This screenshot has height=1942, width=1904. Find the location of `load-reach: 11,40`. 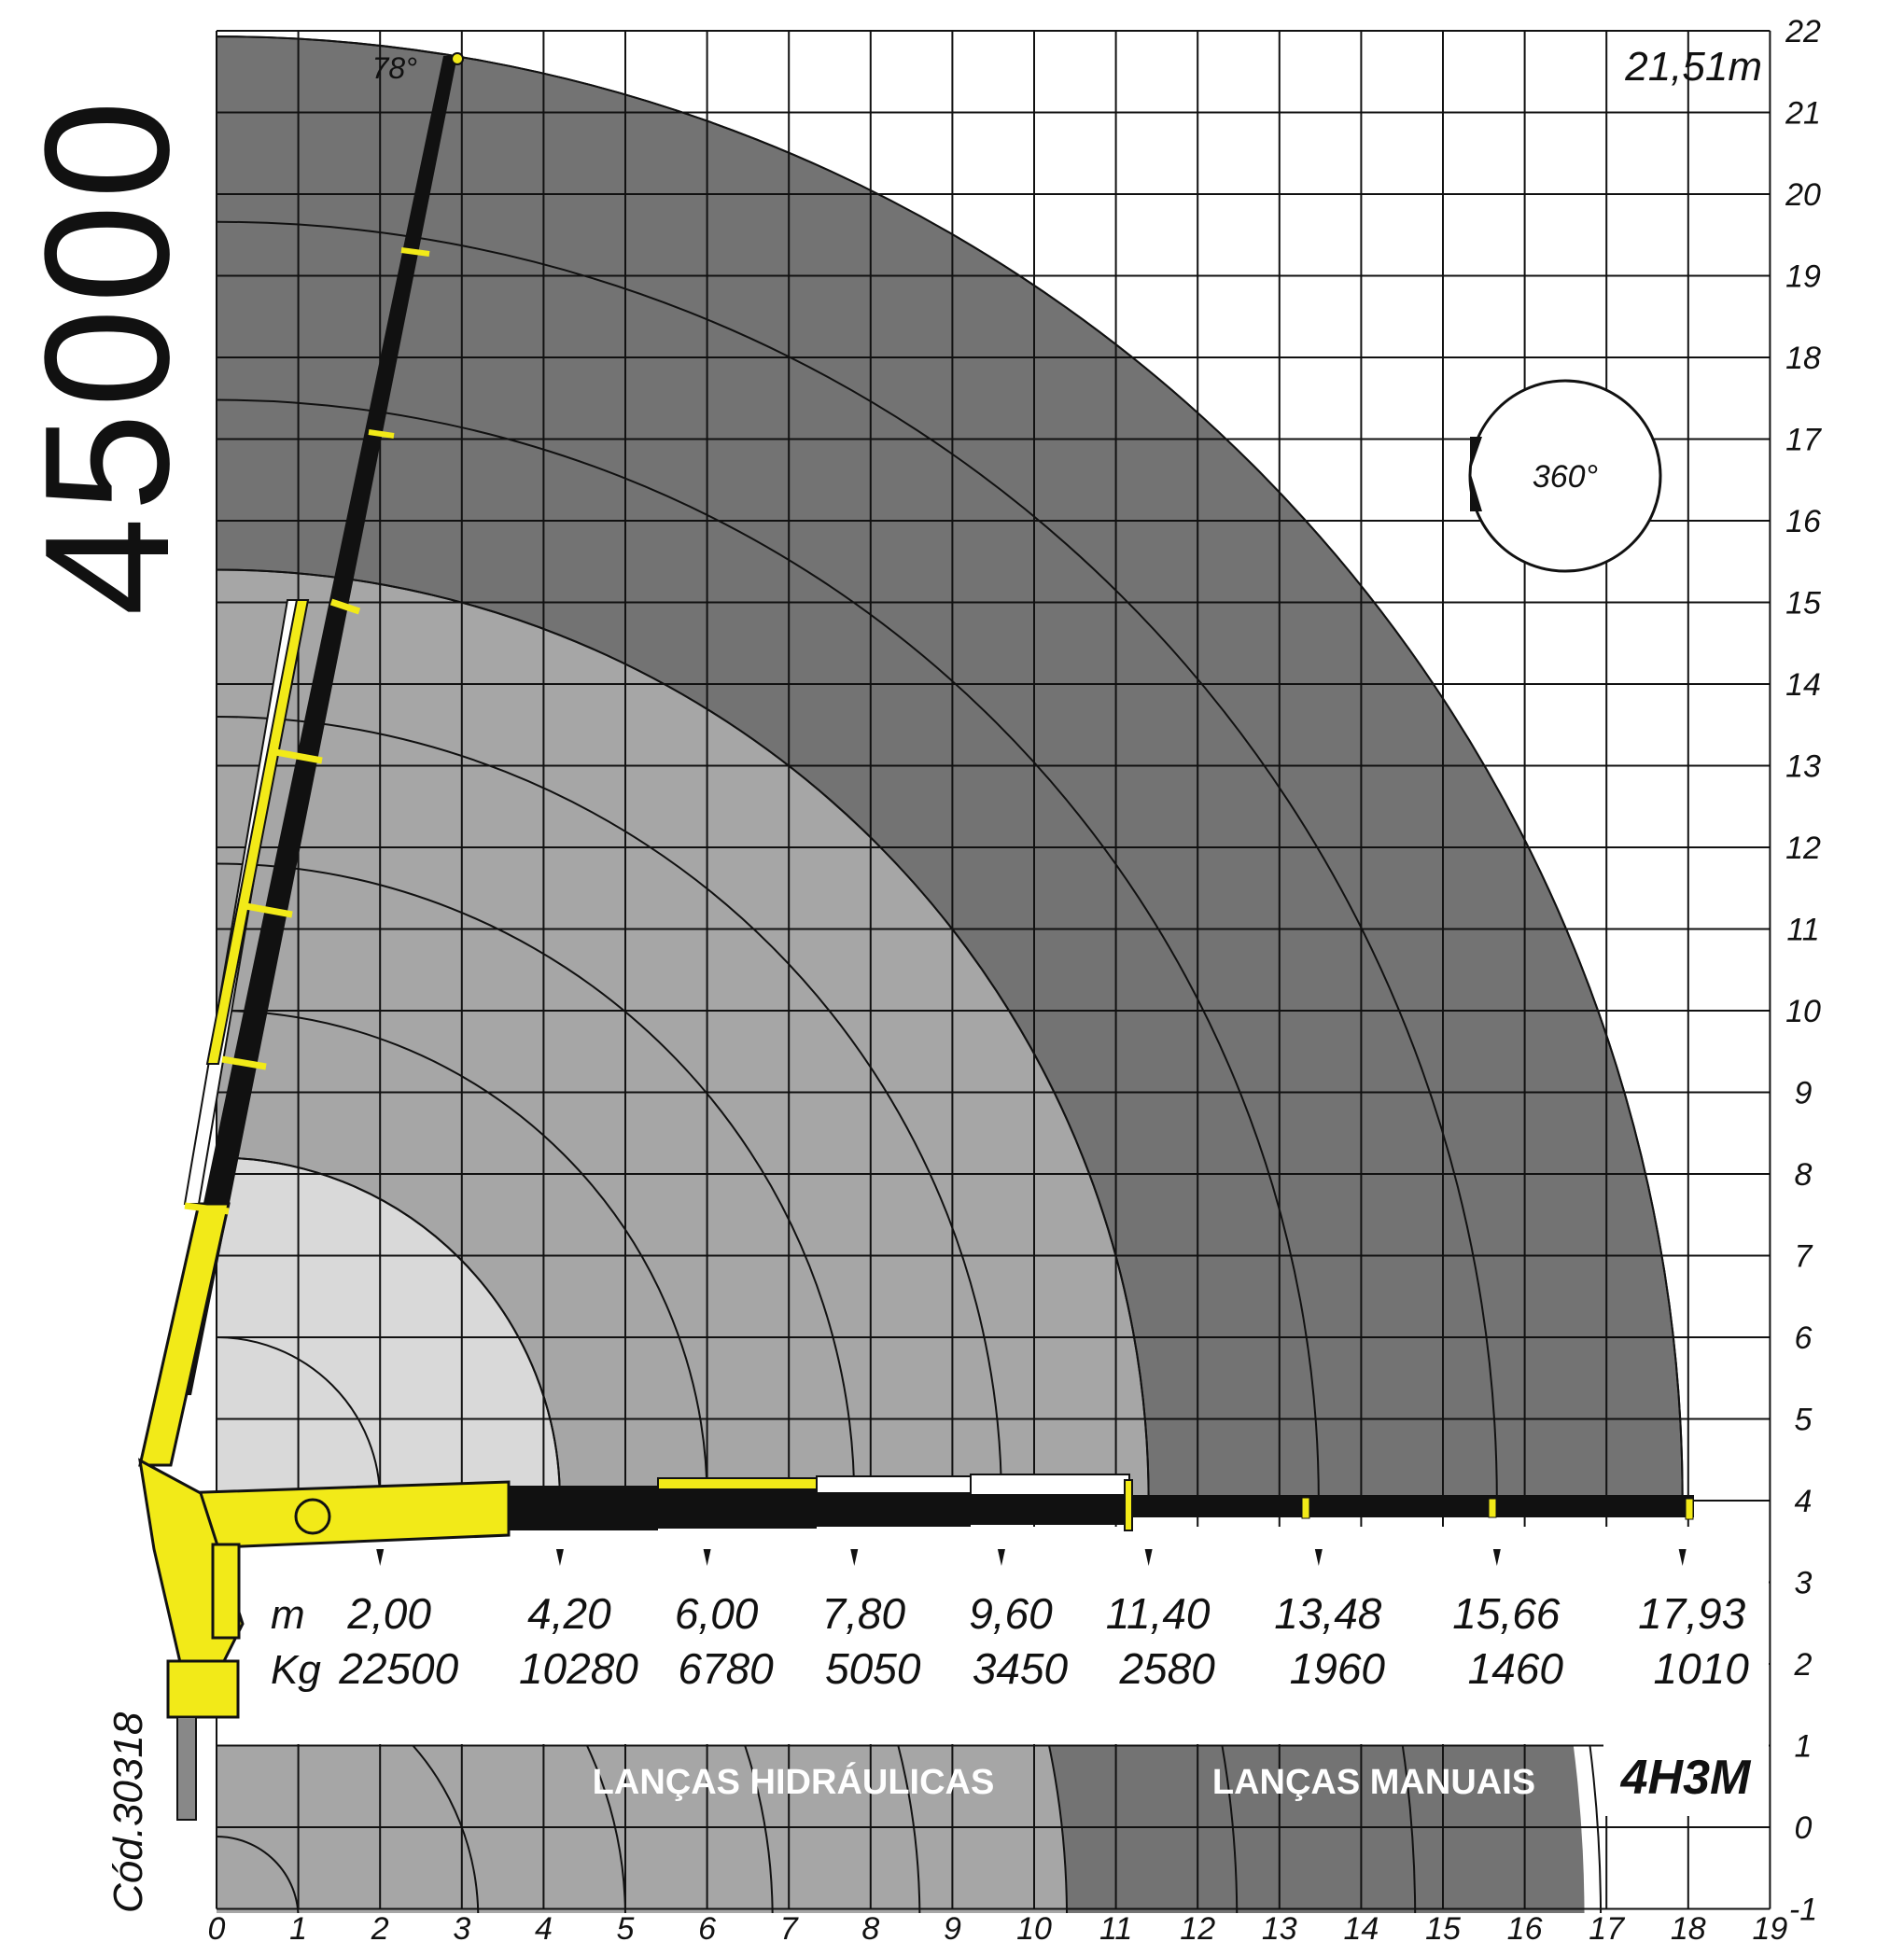

load-reach: 11,40 is located at coordinates (1158, 1613).